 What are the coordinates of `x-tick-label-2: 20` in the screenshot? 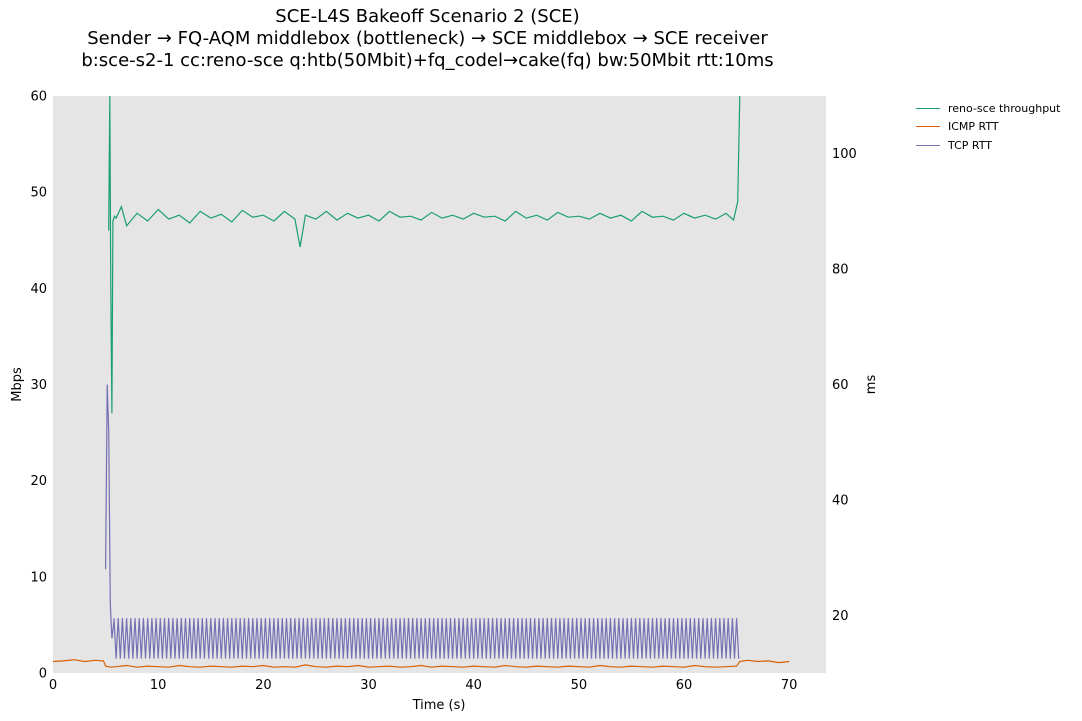 It's located at (263, 685).